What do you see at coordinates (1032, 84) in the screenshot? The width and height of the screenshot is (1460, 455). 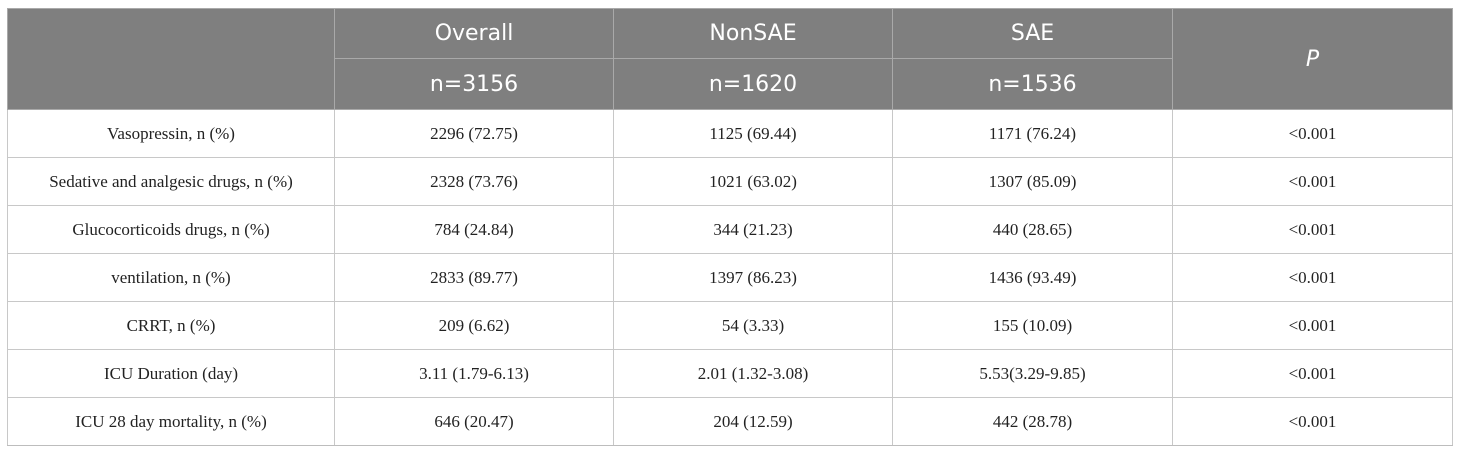 I see `header-sae-n: n=1536` at bounding box center [1032, 84].